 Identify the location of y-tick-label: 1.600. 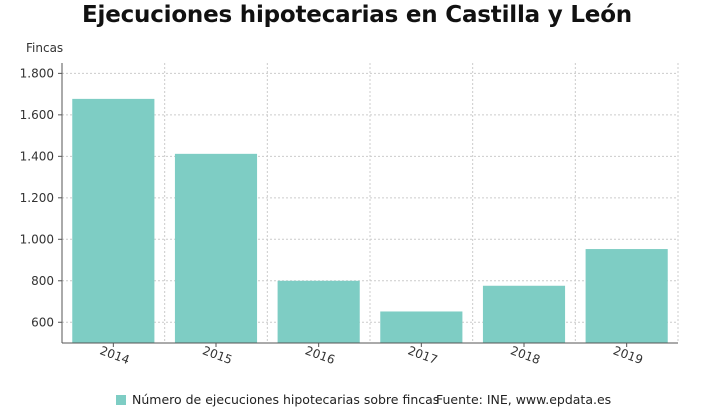
(37, 115).